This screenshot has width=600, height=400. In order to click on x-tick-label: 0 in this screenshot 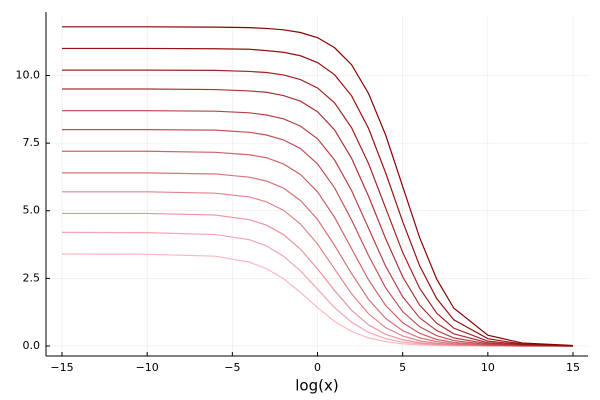, I will do `click(317, 367)`.